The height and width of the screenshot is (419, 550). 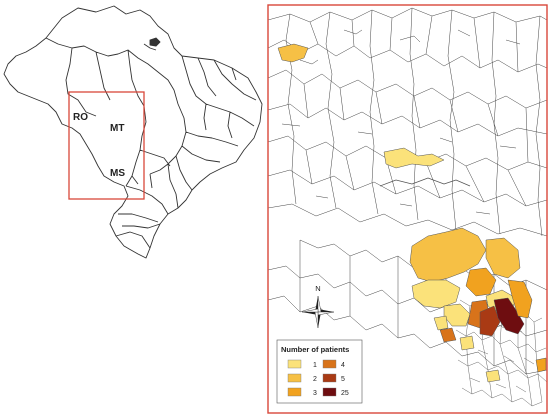 I want to click on legend-label-5: 5, so click(x=343, y=379).